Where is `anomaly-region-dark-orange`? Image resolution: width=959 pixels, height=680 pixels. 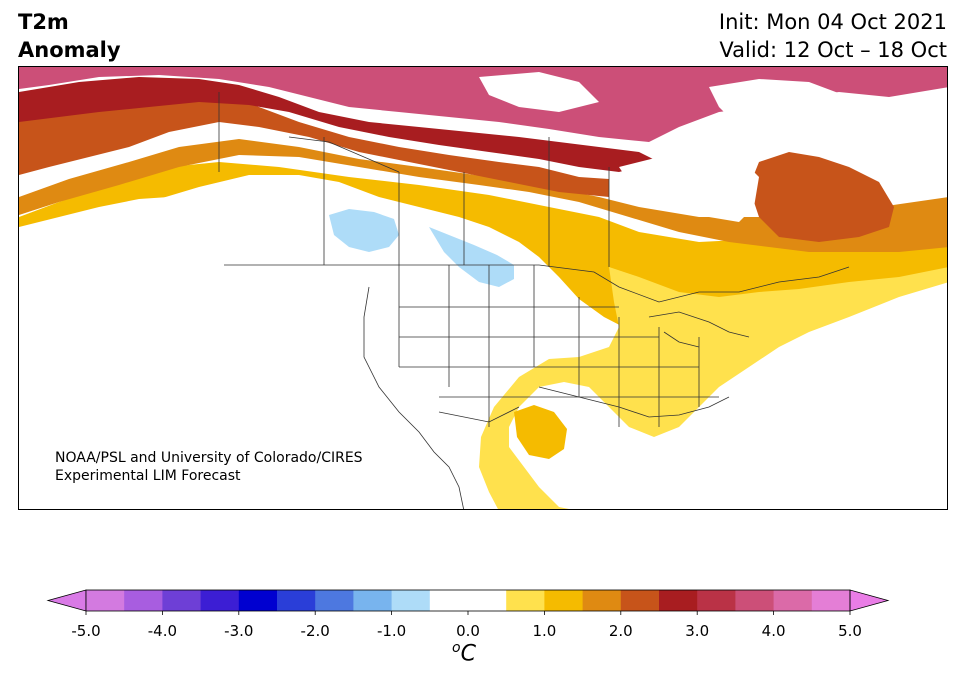
anomaly-region-dark-orange is located at coordinates (314, 141).